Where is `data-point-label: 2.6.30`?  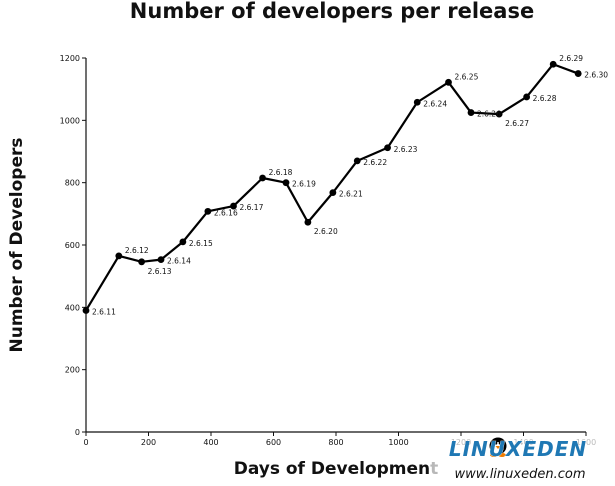
data-point-label: 2.6.30 is located at coordinates (596, 75).